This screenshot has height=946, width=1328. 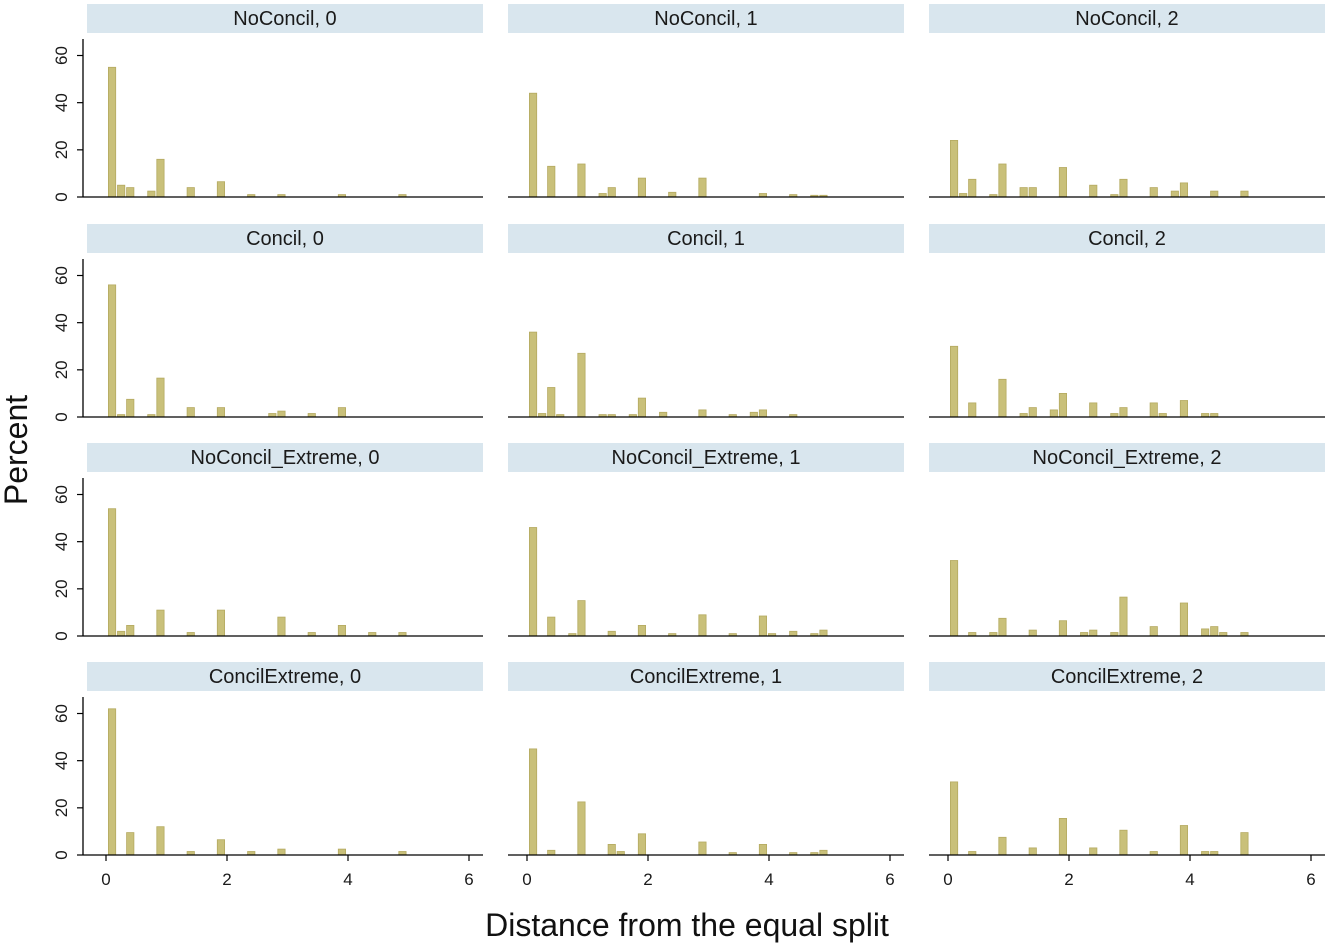 I want to click on panel-title: NoConcil, 2, so click(x=1126, y=19).